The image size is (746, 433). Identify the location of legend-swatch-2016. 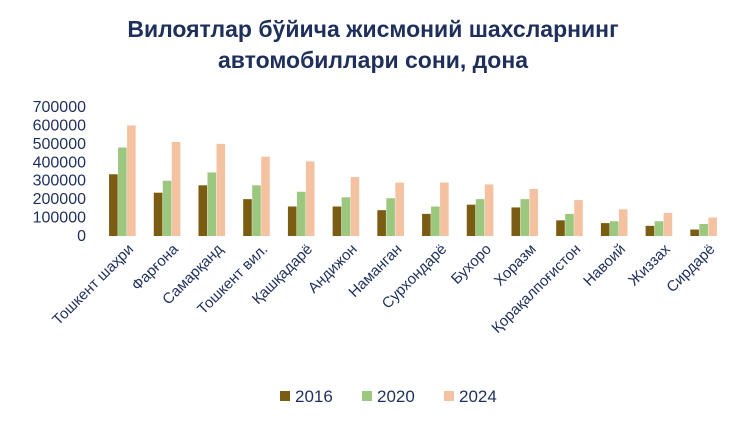
(285, 396).